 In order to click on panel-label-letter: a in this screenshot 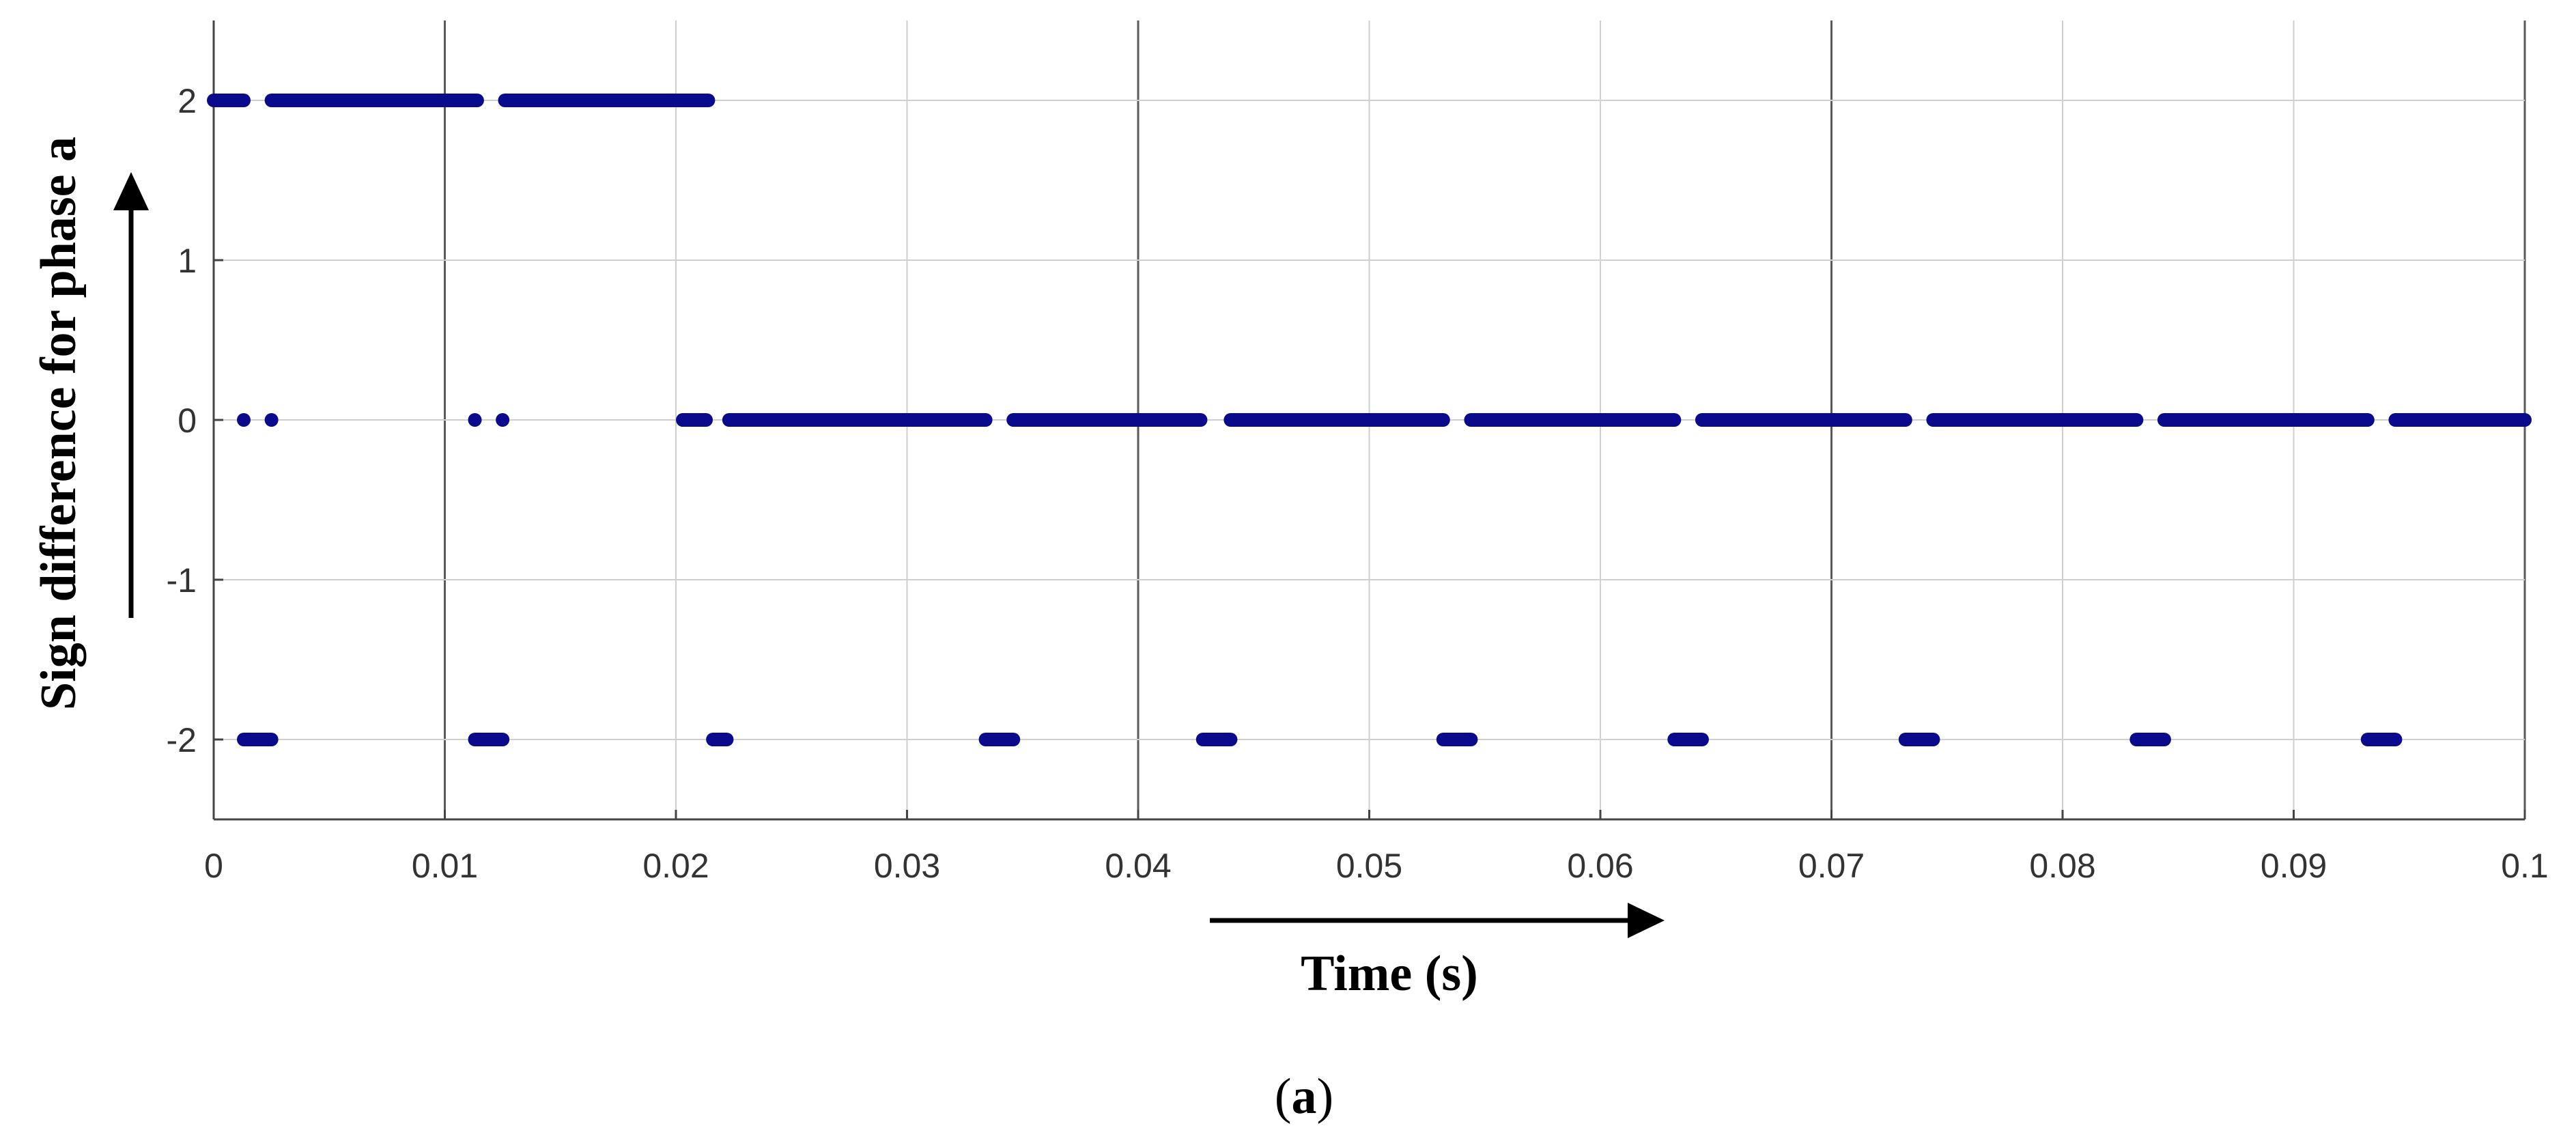, I will do `click(1304, 1097)`.